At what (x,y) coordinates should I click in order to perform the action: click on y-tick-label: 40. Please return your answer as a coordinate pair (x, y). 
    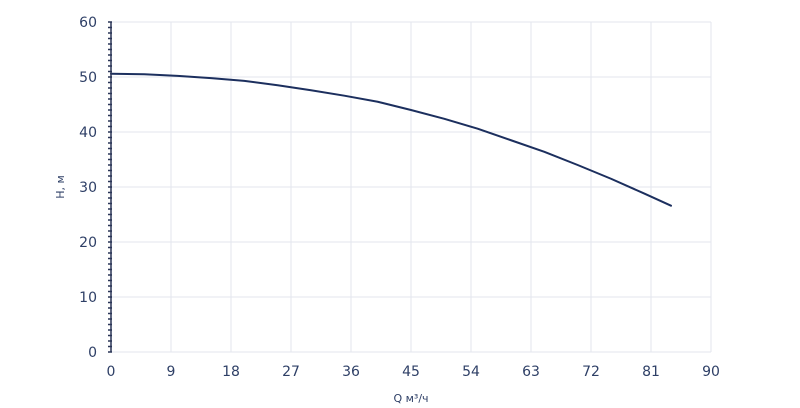
    Looking at the image, I should click on (88, 133).